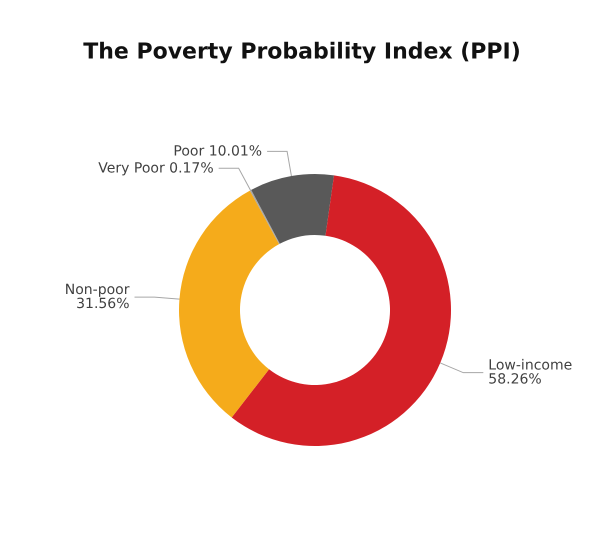  Describe the element at coordinates (103, 304) in the screenshot. I see `data-label: 31.56%` at that location.